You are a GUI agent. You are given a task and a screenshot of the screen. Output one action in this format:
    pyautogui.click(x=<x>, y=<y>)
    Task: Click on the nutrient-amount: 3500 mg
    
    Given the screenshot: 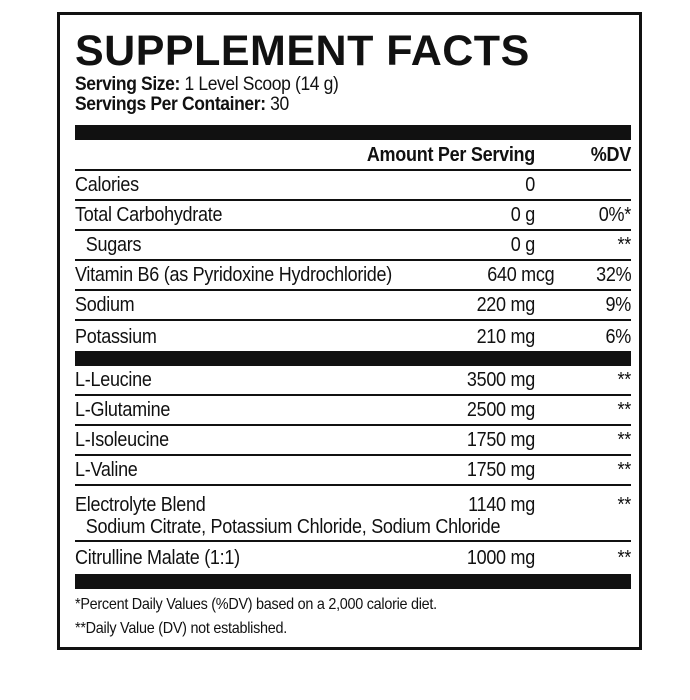 What is the action you would take?
    pyautogui.click(x=500, y=380)
    